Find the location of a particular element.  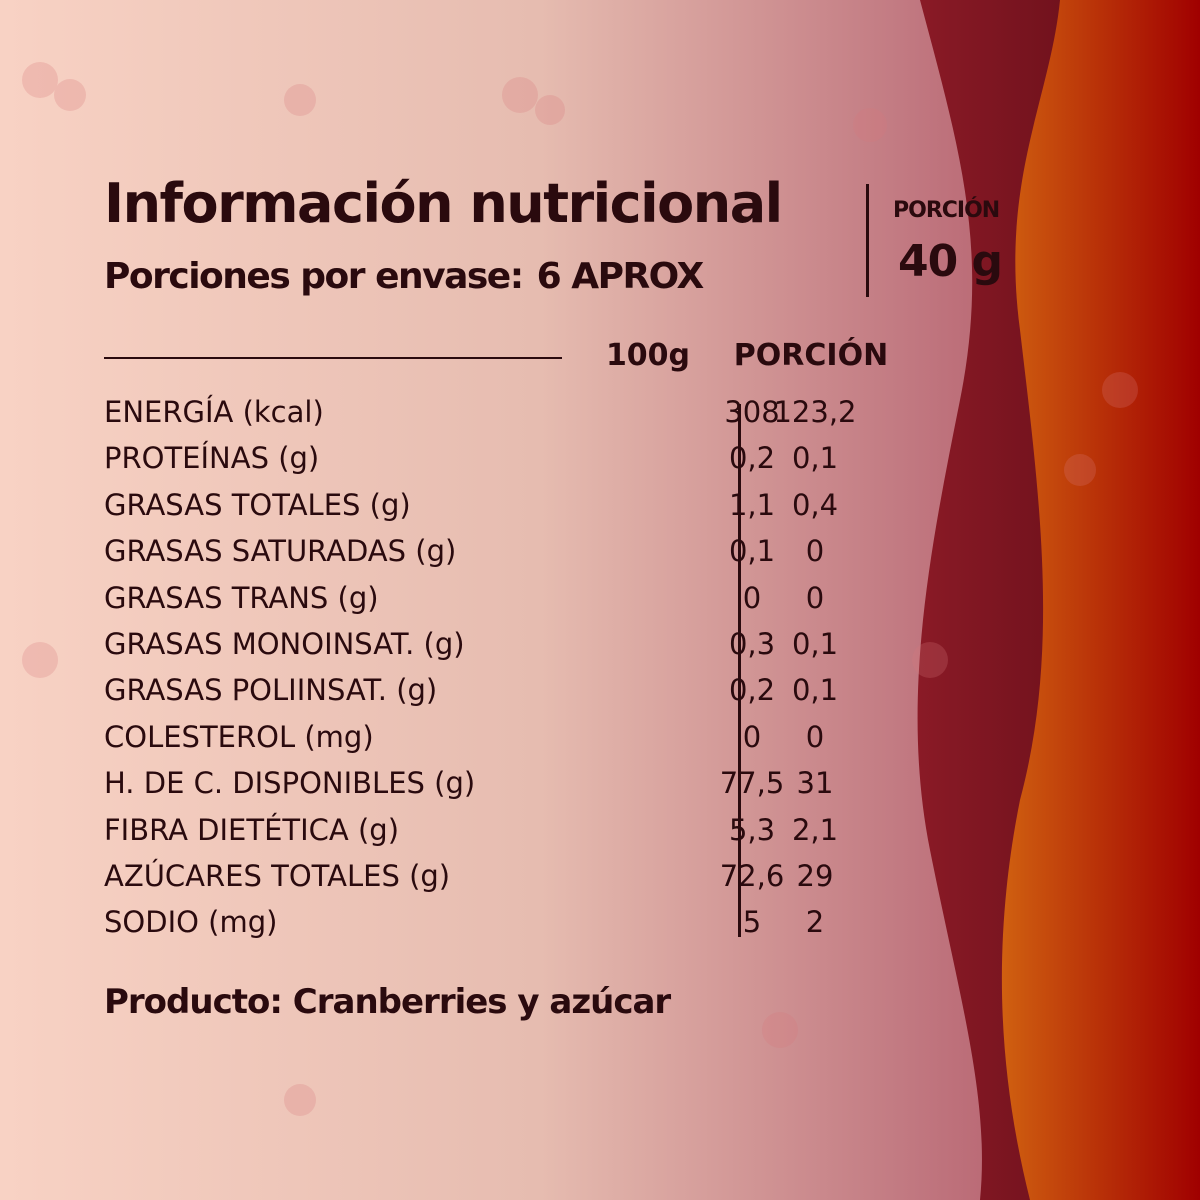

nutrient-name: FIBRA DIETÉTICA (g) is located at coordinates (252, 829).